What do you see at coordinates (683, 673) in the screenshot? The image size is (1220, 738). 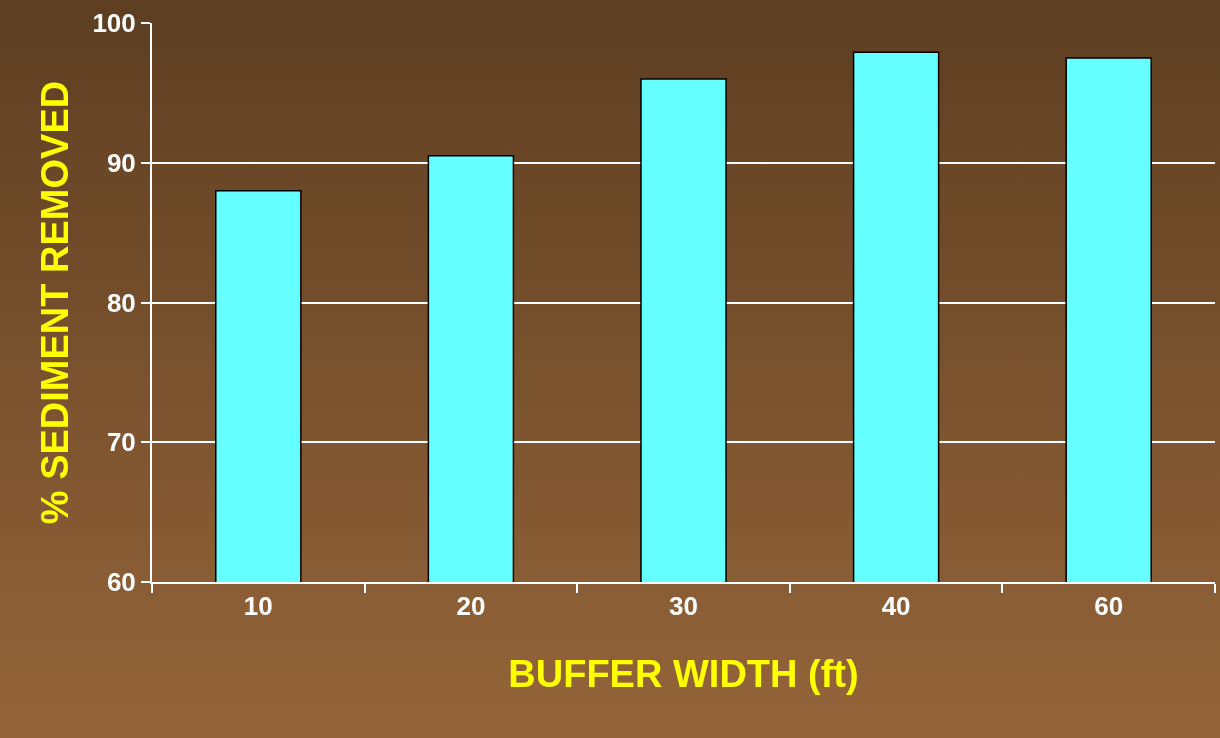 I see `x-axis-title: BUFFER WIDTH (ft)` at bounding box center [683, 673].